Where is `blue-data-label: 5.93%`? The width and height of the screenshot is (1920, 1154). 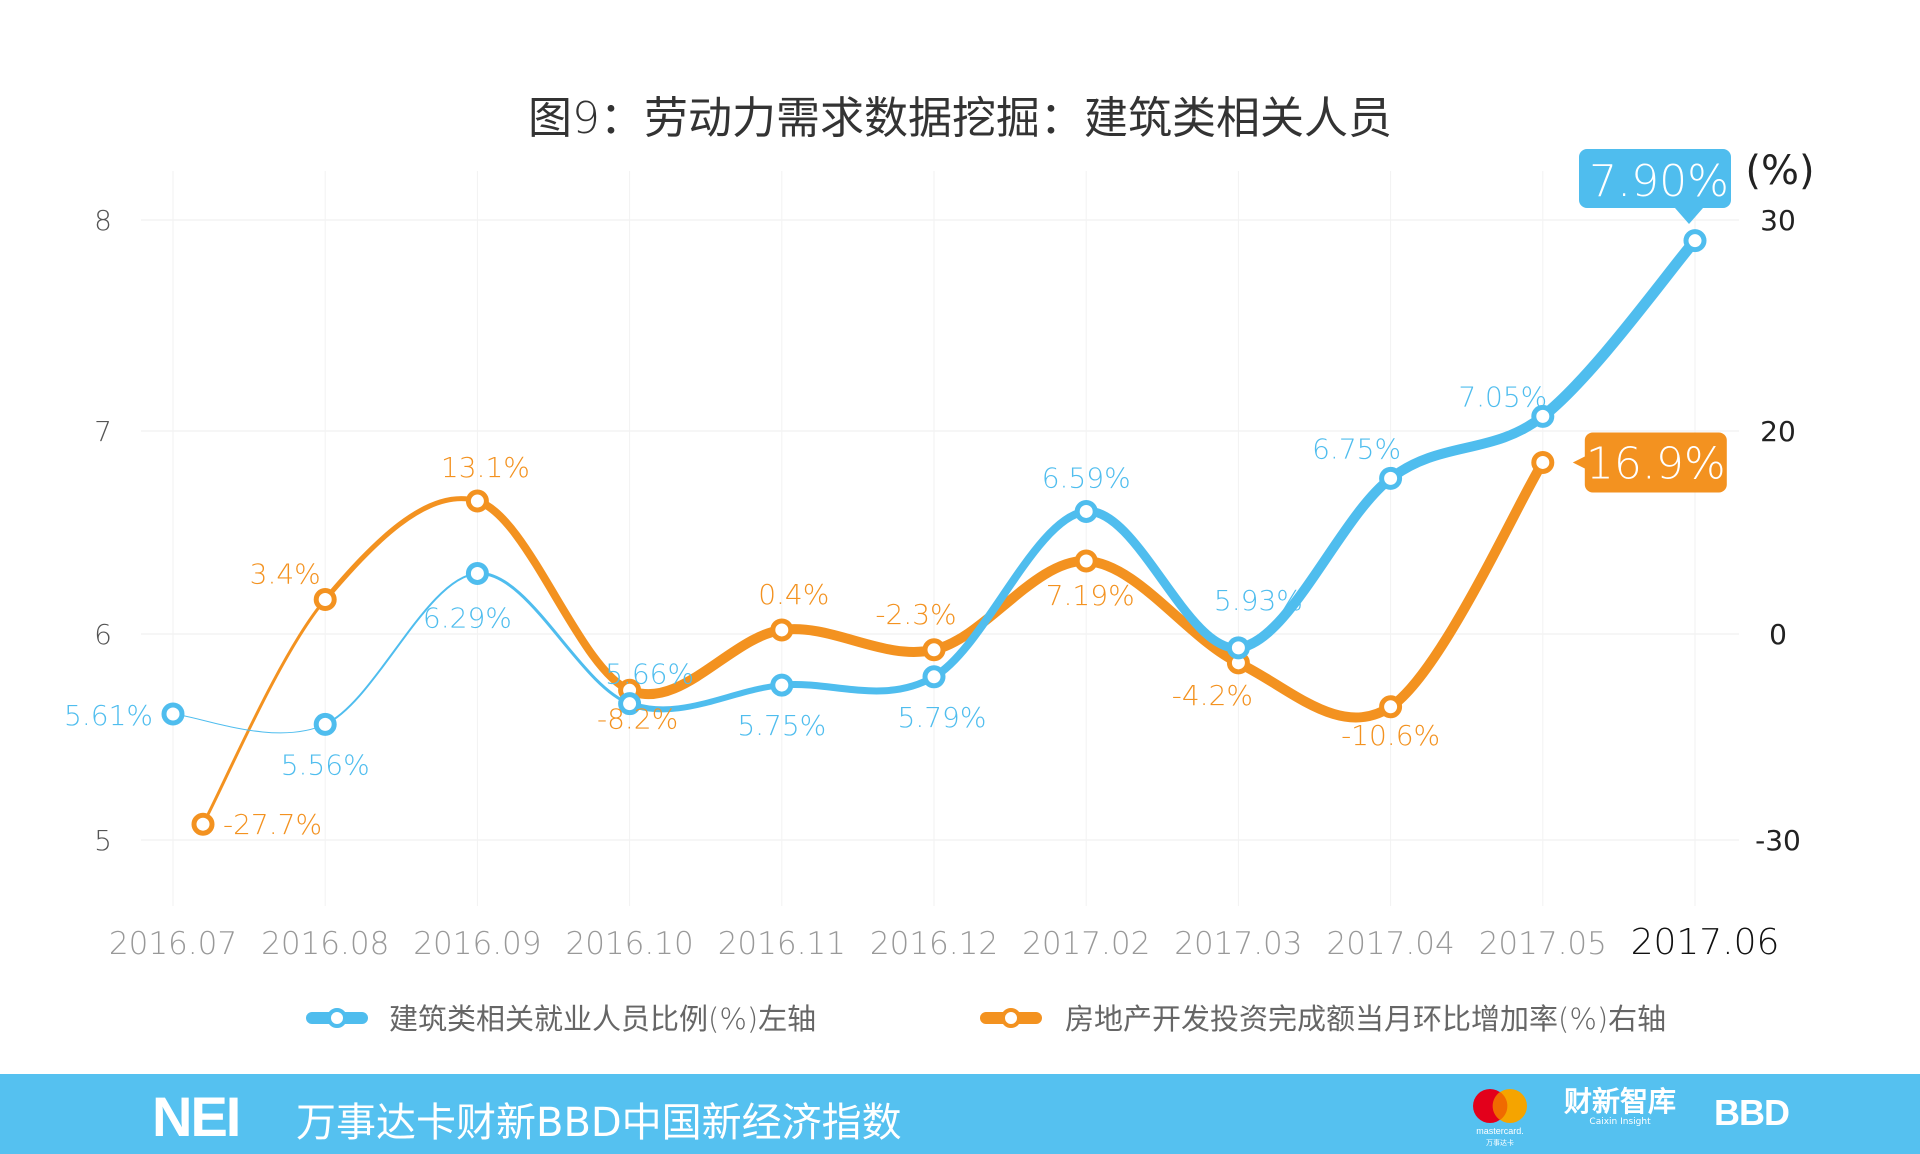
blue-data-label: 5.93% is located at coordinates (1258, 600).